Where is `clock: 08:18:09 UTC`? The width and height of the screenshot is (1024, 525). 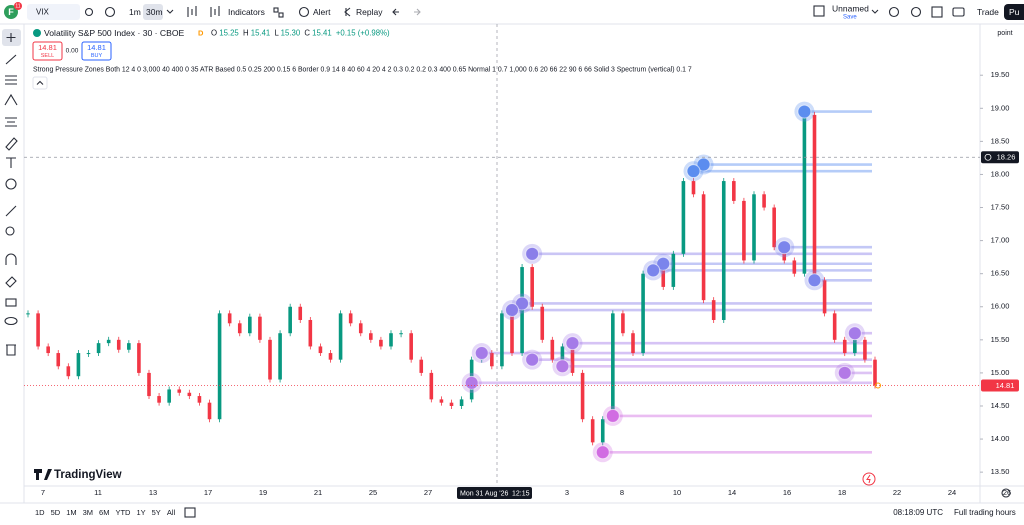
clock: 08:18:09 UTC is located at coordinates (918, 512).